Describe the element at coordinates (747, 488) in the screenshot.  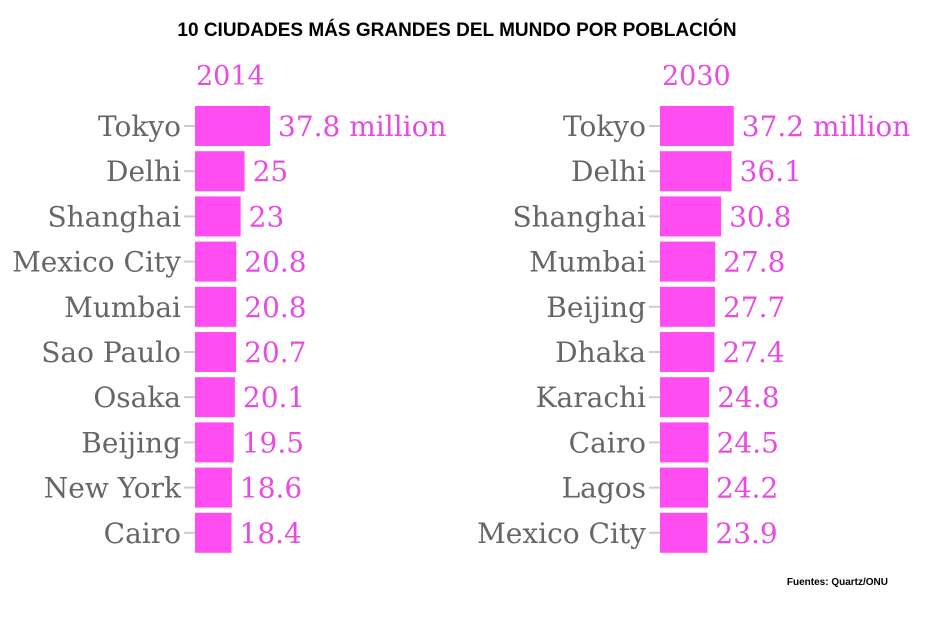
I see `value-label: 24.2` at that location.